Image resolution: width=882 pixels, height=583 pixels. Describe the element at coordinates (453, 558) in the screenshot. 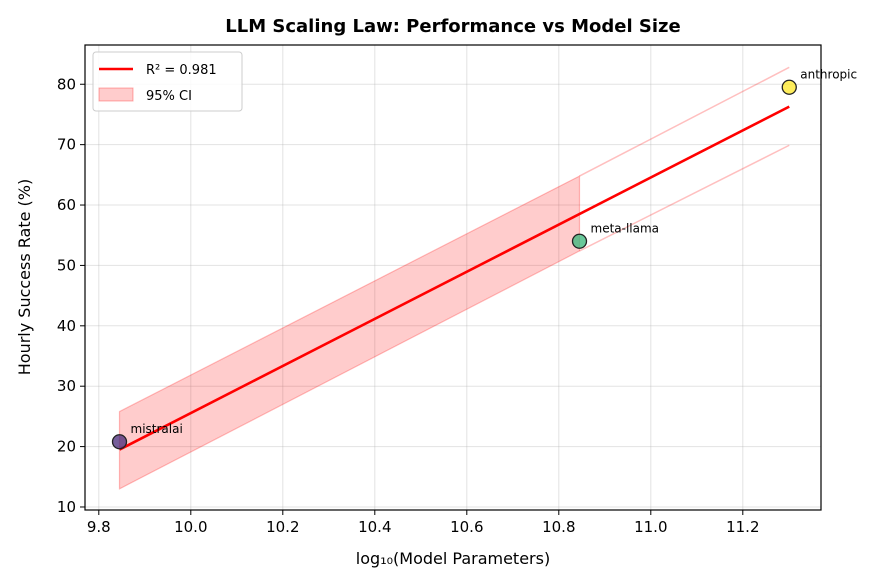

I see `x-axis-label: log₁₀(Model Parameters)` at that location.